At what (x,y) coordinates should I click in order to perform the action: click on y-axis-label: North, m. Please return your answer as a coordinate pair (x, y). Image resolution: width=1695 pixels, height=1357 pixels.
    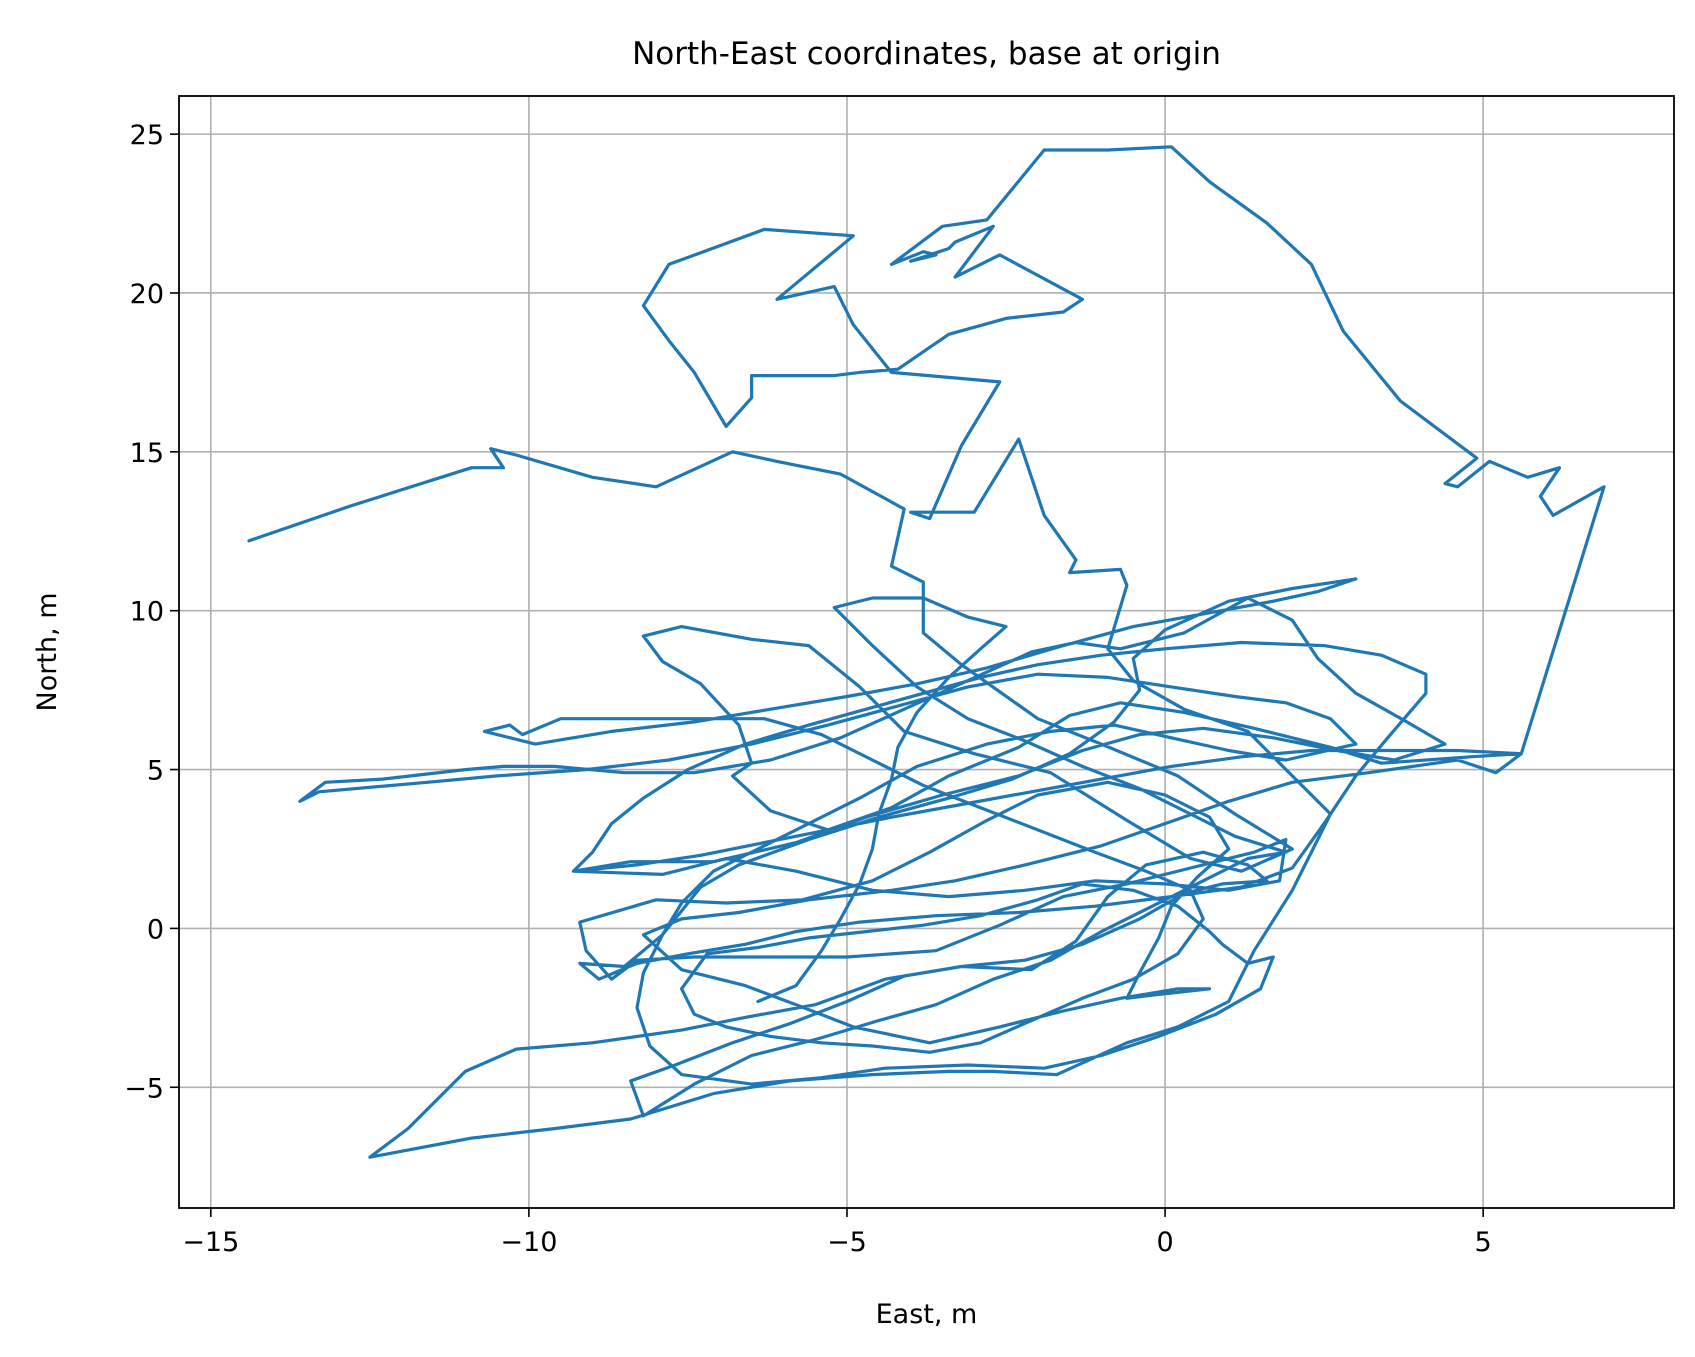
    Looking at the image, I should click on (47, 652).